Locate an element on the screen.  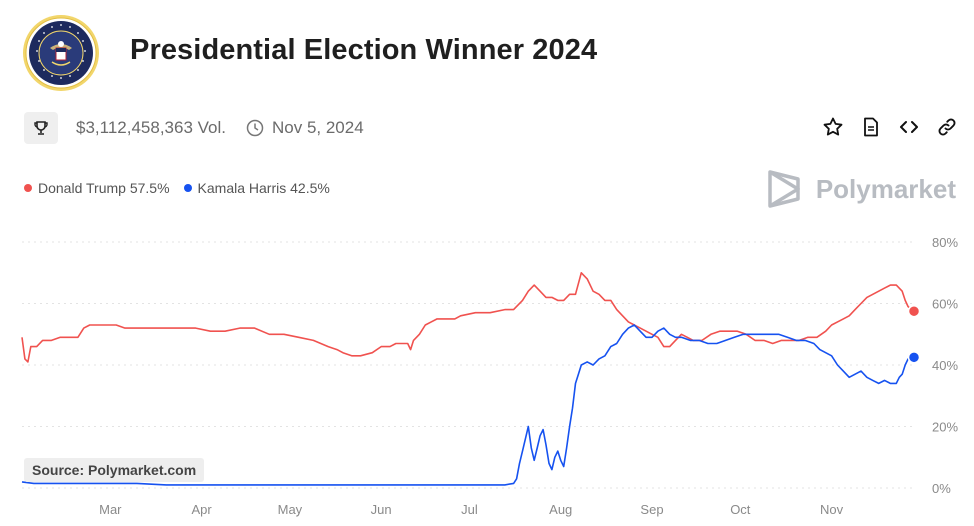
x-tick-label: May is located at coordinates (290, 509).